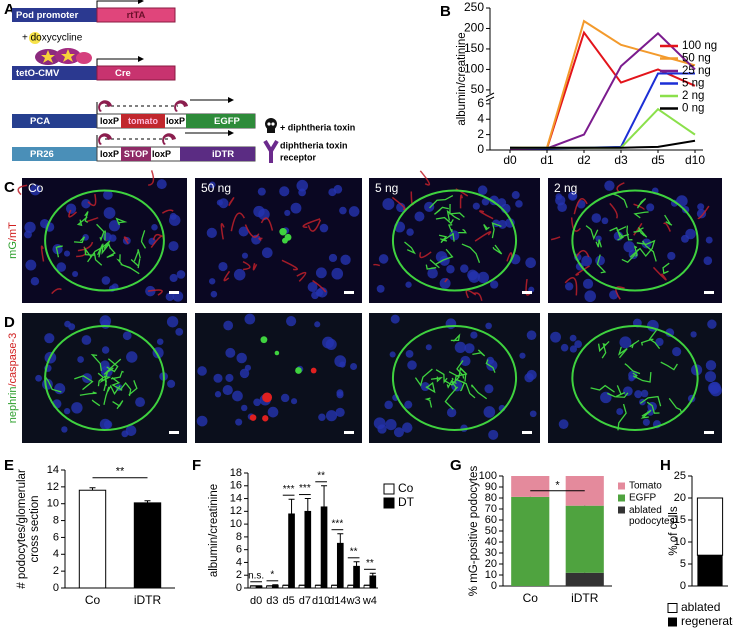  Describe the element at coordinates (584, 539) in the screenshot. I see `bar-segment` at that location.